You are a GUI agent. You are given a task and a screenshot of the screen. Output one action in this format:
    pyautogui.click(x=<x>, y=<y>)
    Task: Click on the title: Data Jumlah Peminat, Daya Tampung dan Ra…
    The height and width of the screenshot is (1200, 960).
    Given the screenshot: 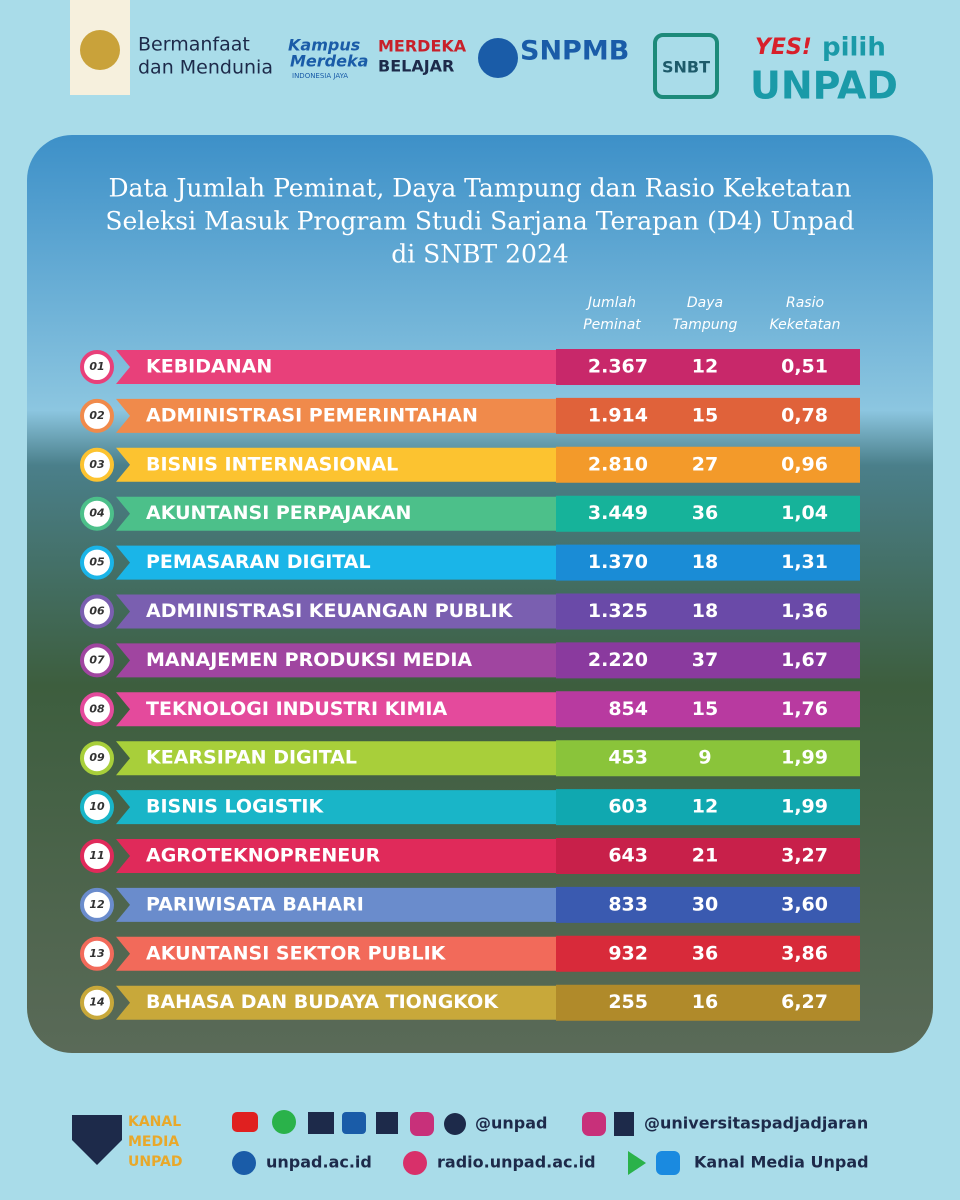 What is the action you would take?
    pyautogui.click(x=479, y=188)
    